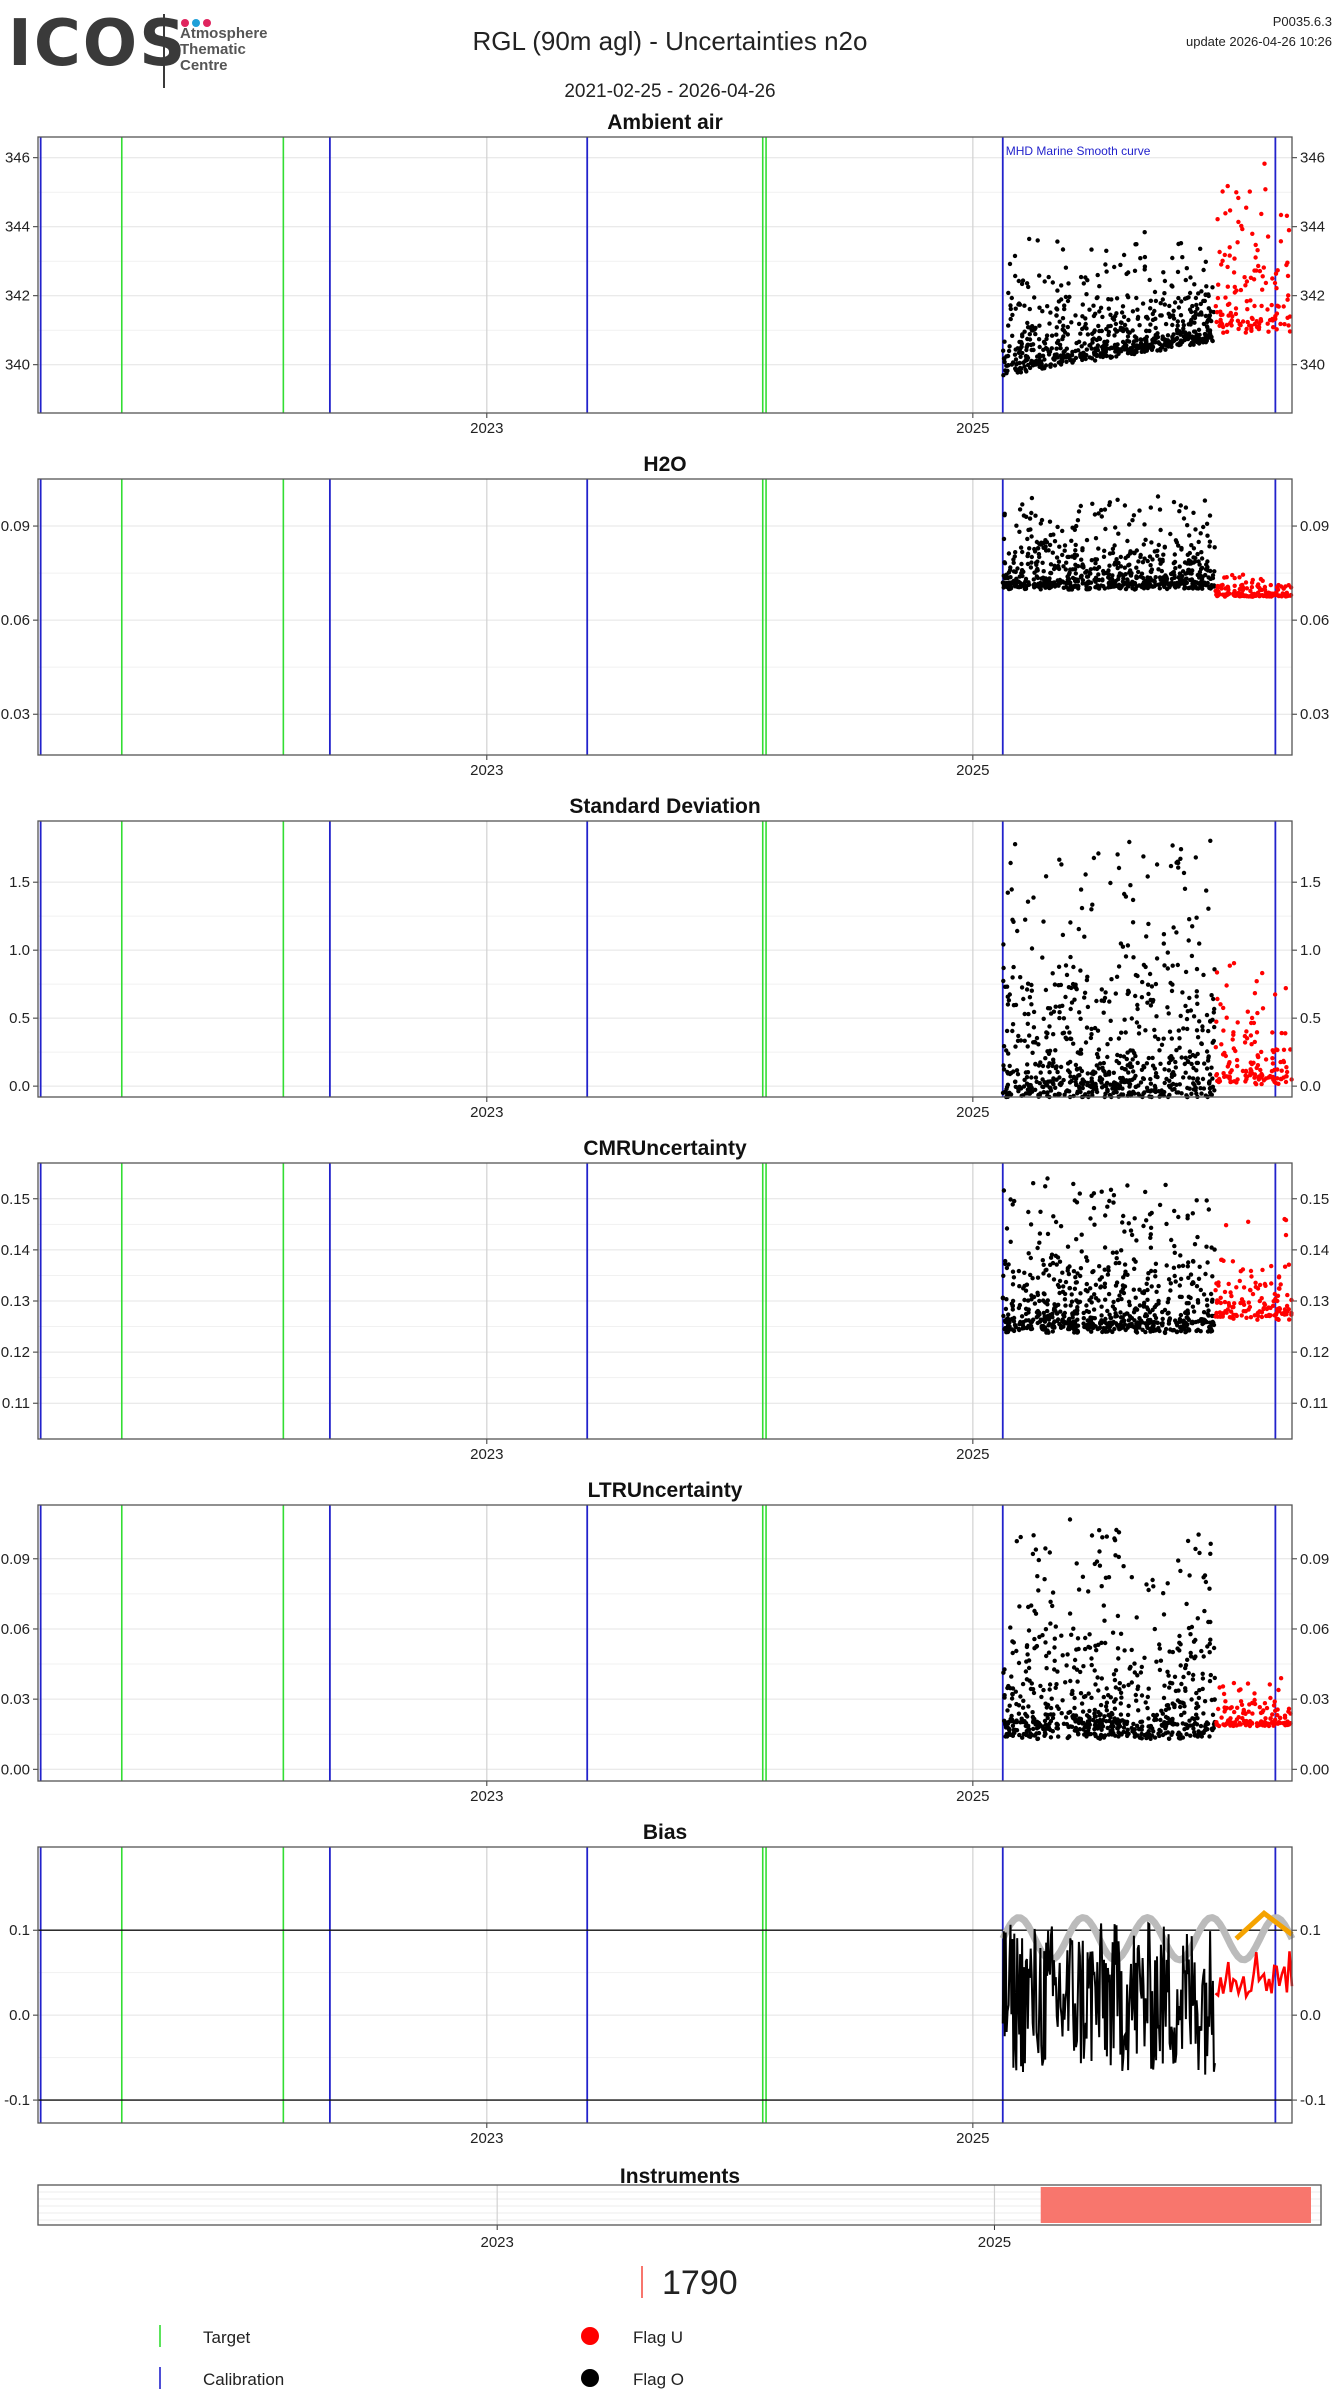 This screenshot has width=1340, height=2400. Describe the element at coordinates (665, 1301) in the screenshot. I see `panel-frame` at that location.